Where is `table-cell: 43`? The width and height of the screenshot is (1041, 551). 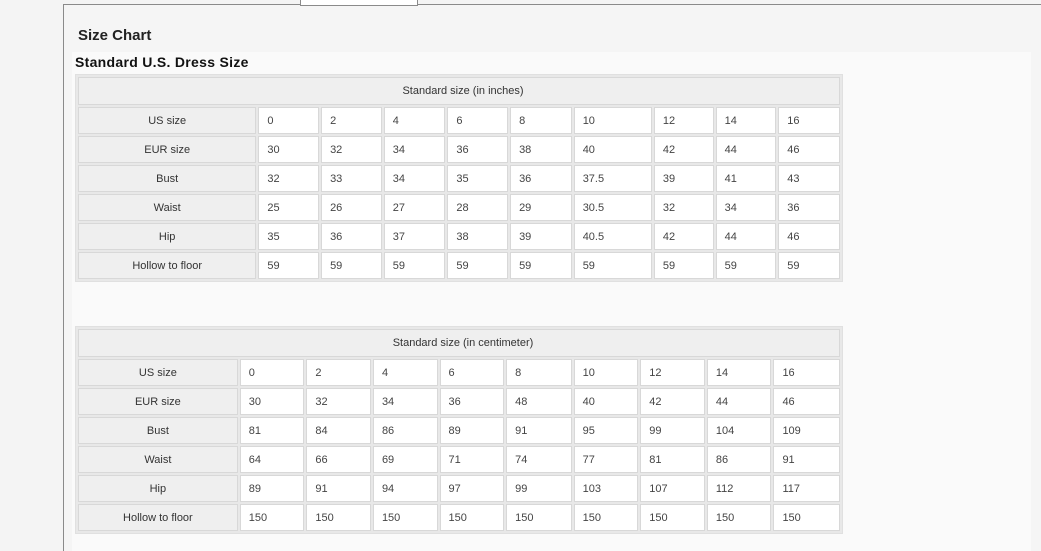 table-cell: 43 is located at coordinates (809, 178).